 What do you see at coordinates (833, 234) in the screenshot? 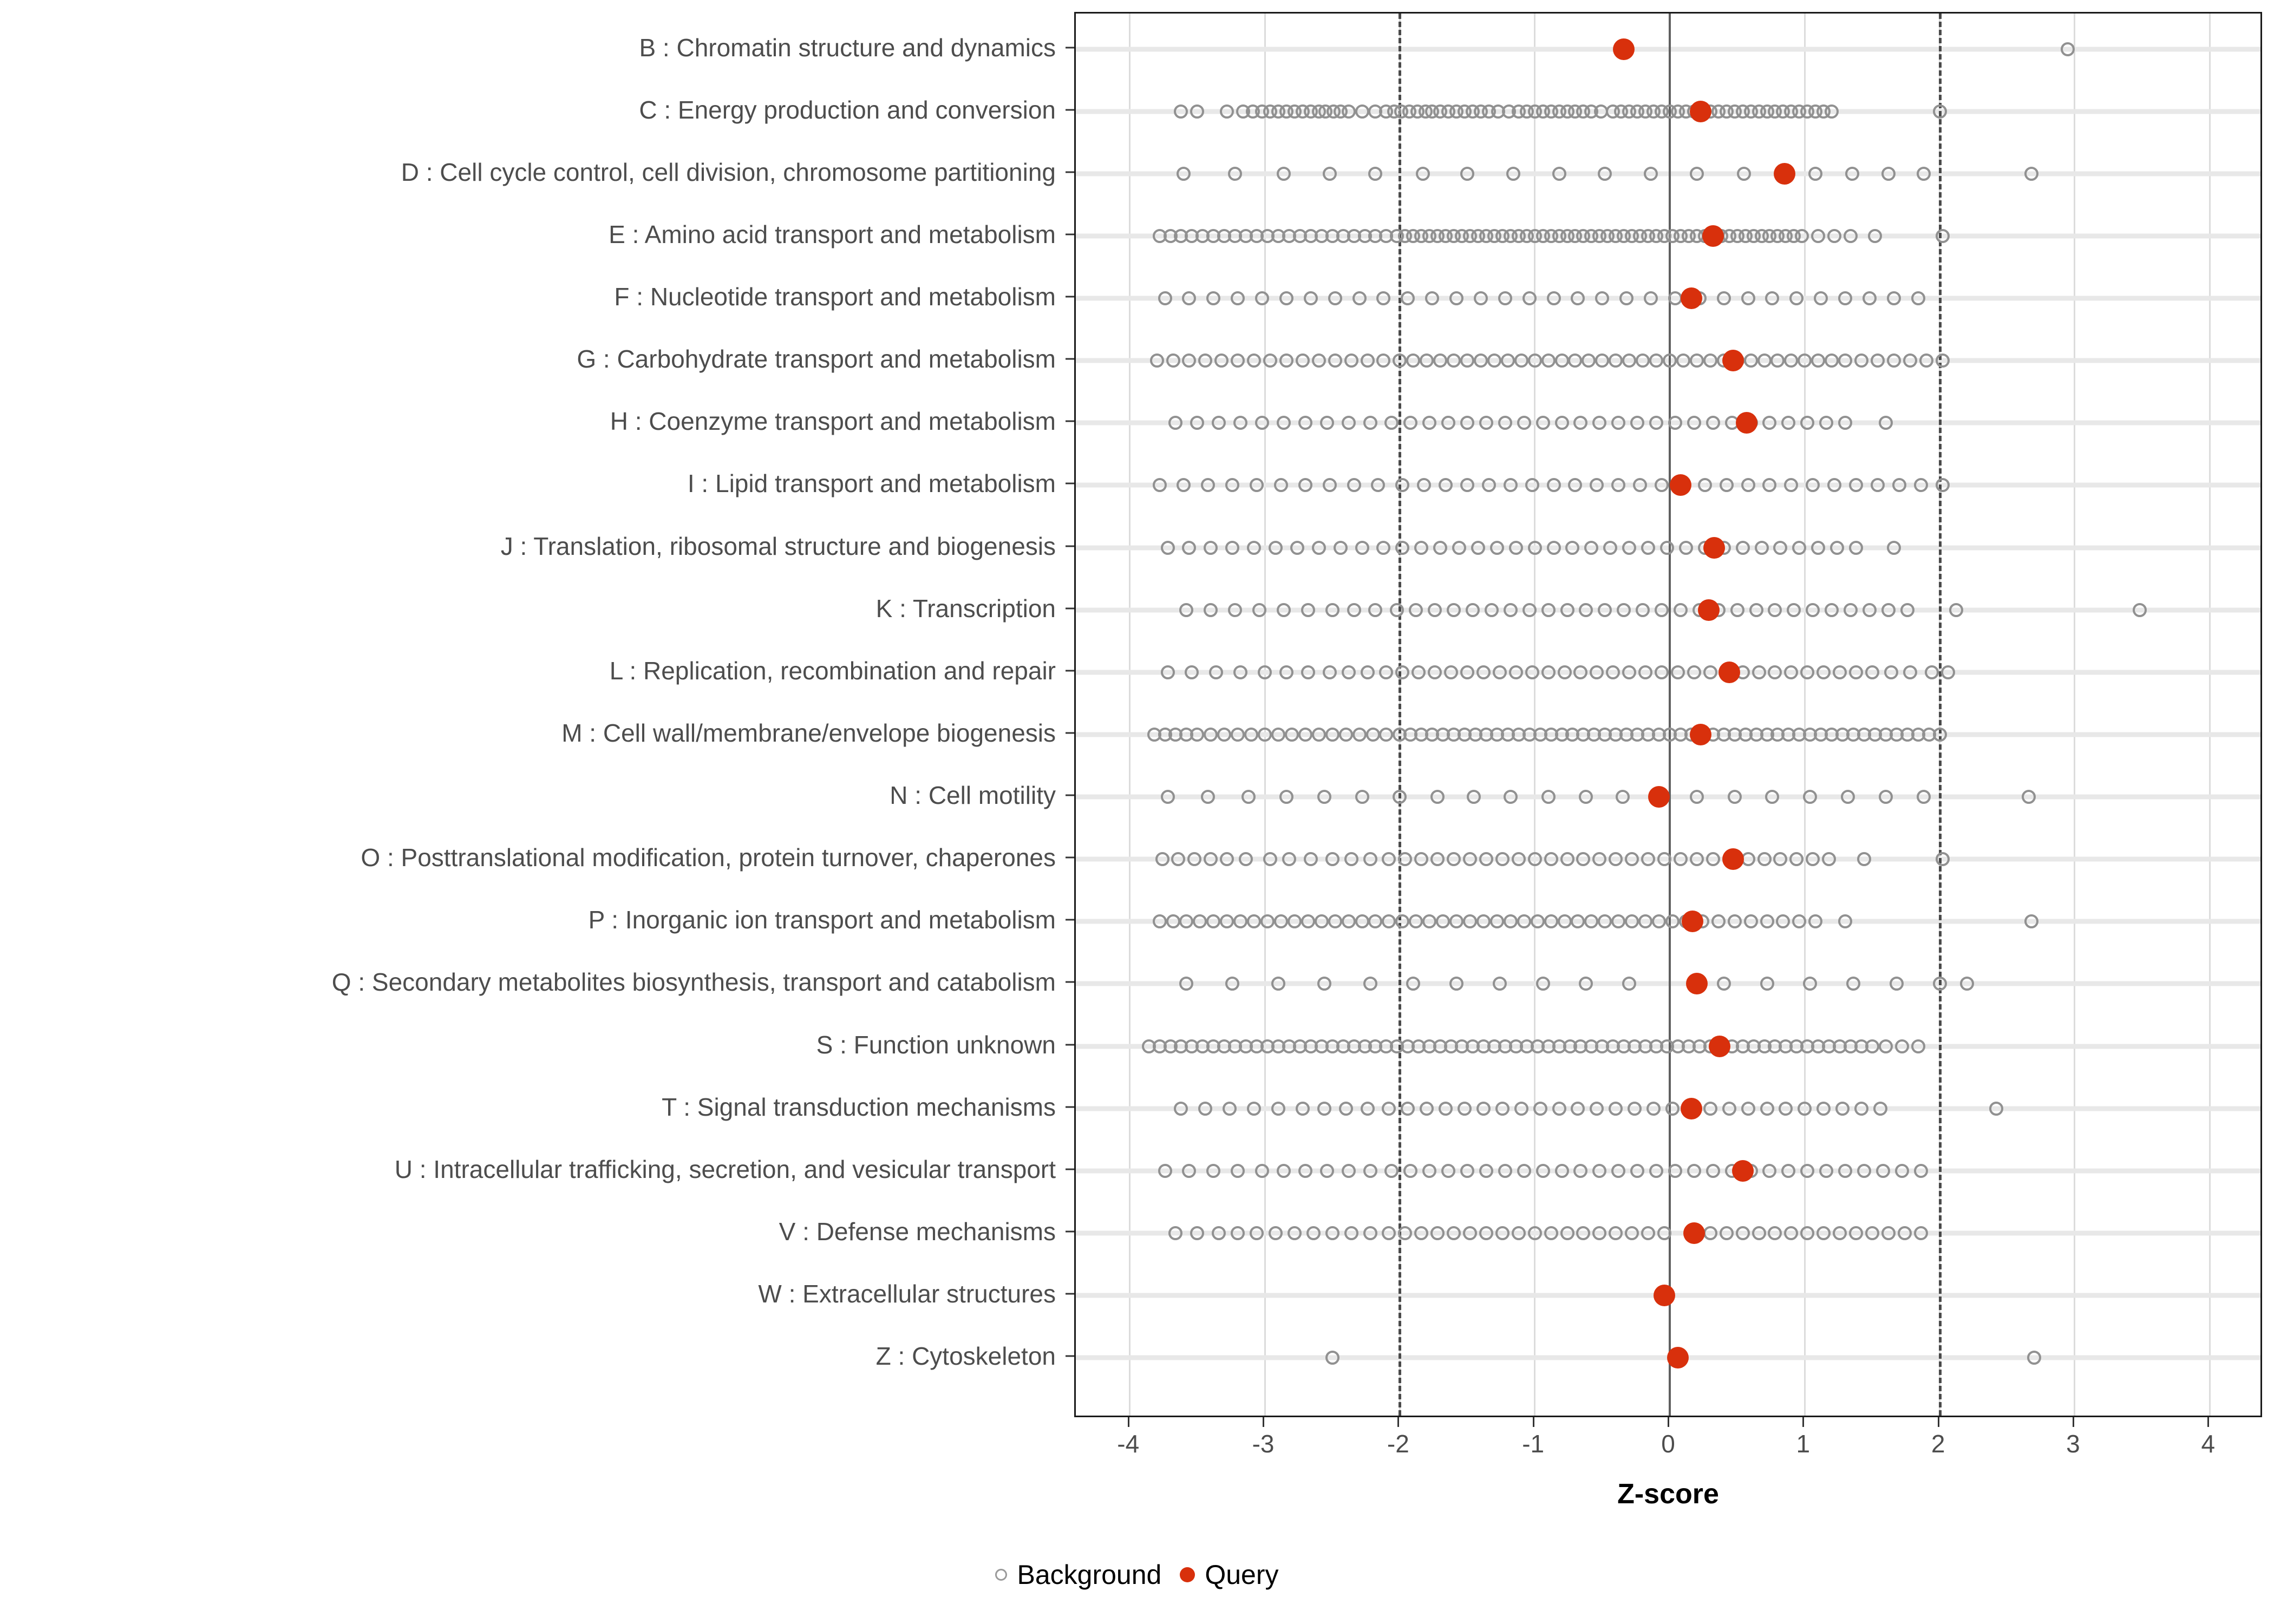
I see `y-axis-tick-label: E : Amino acid transport and metabolism` at bounding box center [833, 234].